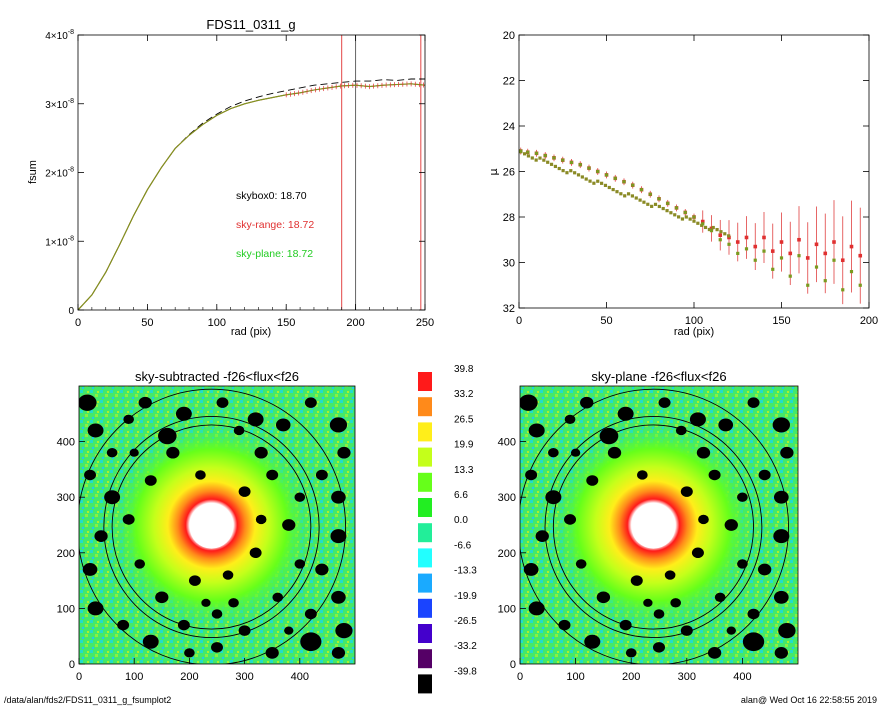 The width and height of the screenshot is (885, 708). What do you see at coordinates (465, 671) in the screenshot?
I see `colorbar-label: -39.8` at bounding box center [465, 671].